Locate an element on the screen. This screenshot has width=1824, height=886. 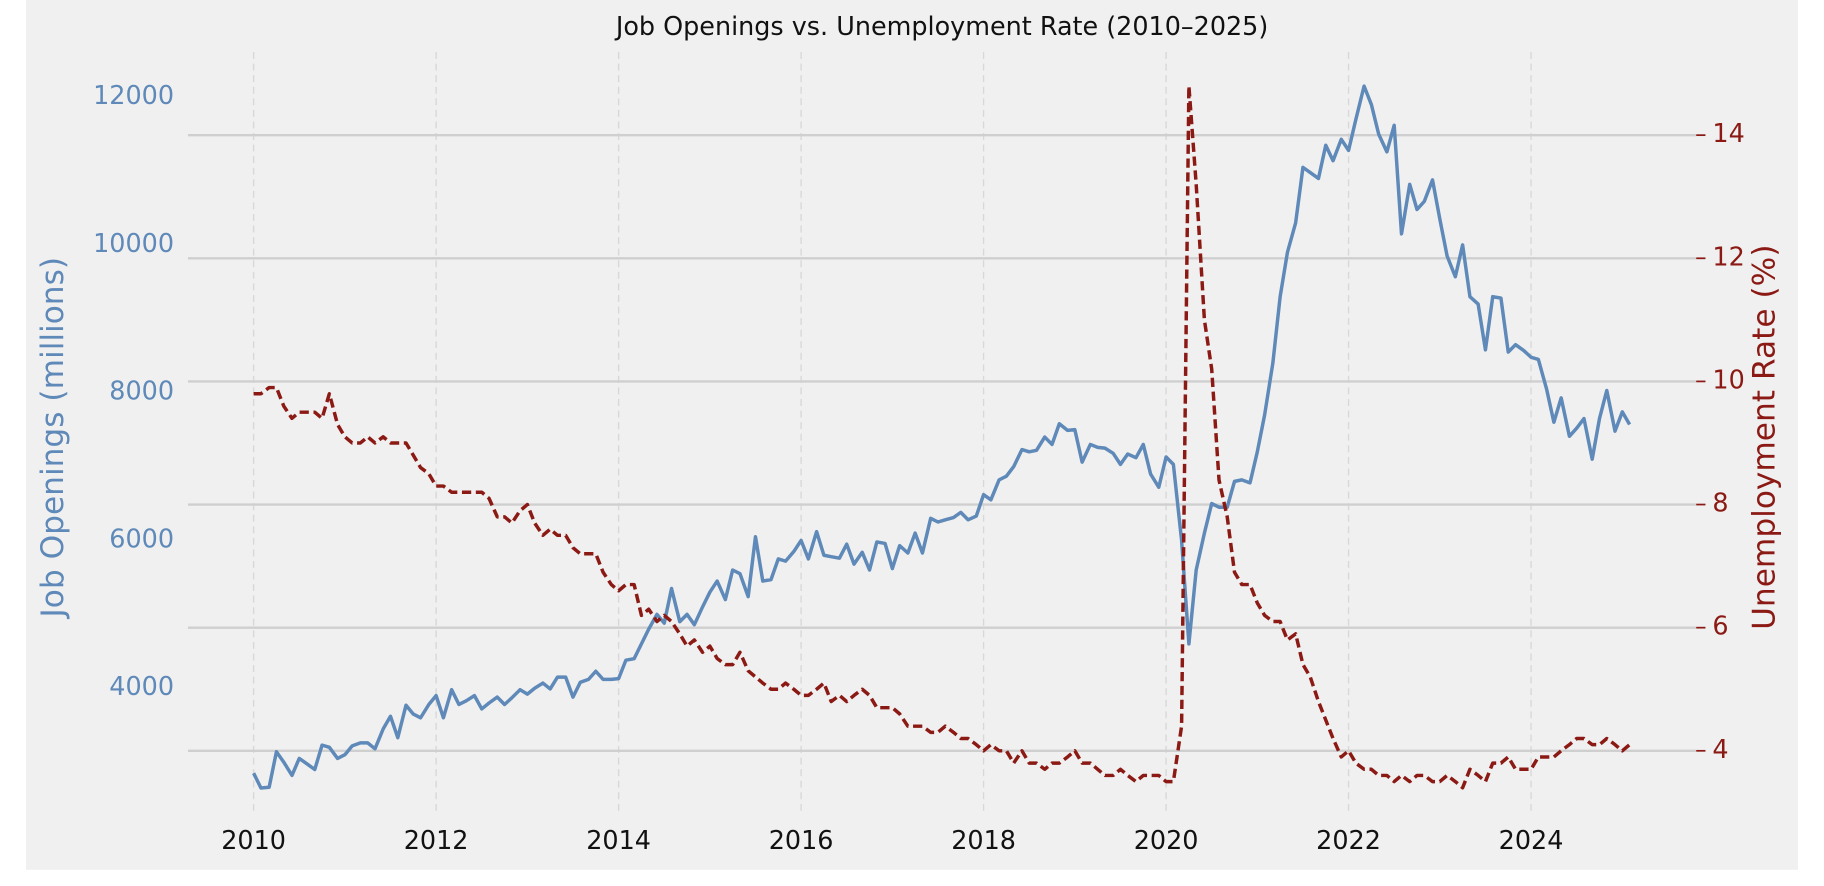
y2-tick-label: 4 is located at coordinates (1720, 749).